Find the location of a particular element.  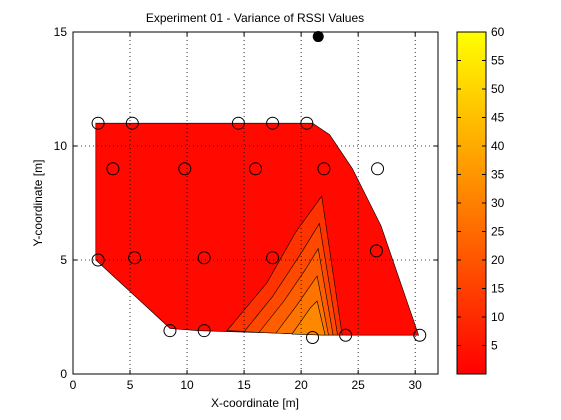

access-point-marker is located at coordinates (318, 36).